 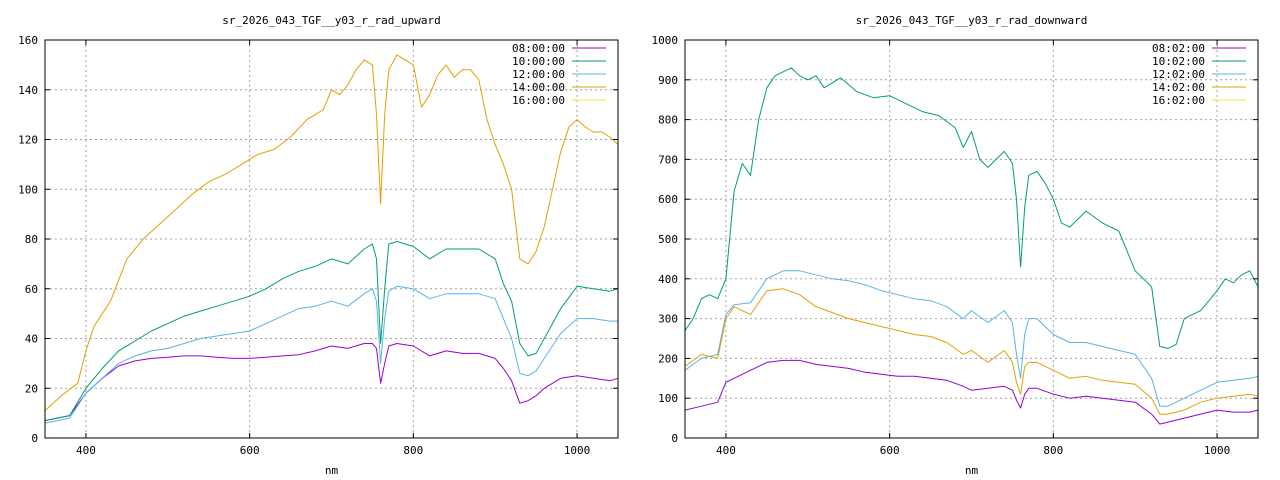 What do you see at coordinates (1178, 48) in the screenshot?
I see `legend-label: 08:02:00` at bounding box center [1178, 48].